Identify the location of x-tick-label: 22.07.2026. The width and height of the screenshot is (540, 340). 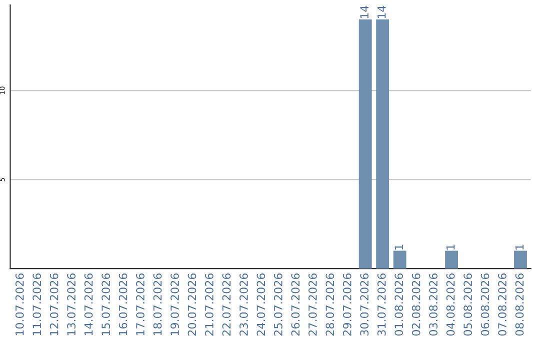
(226, 304).